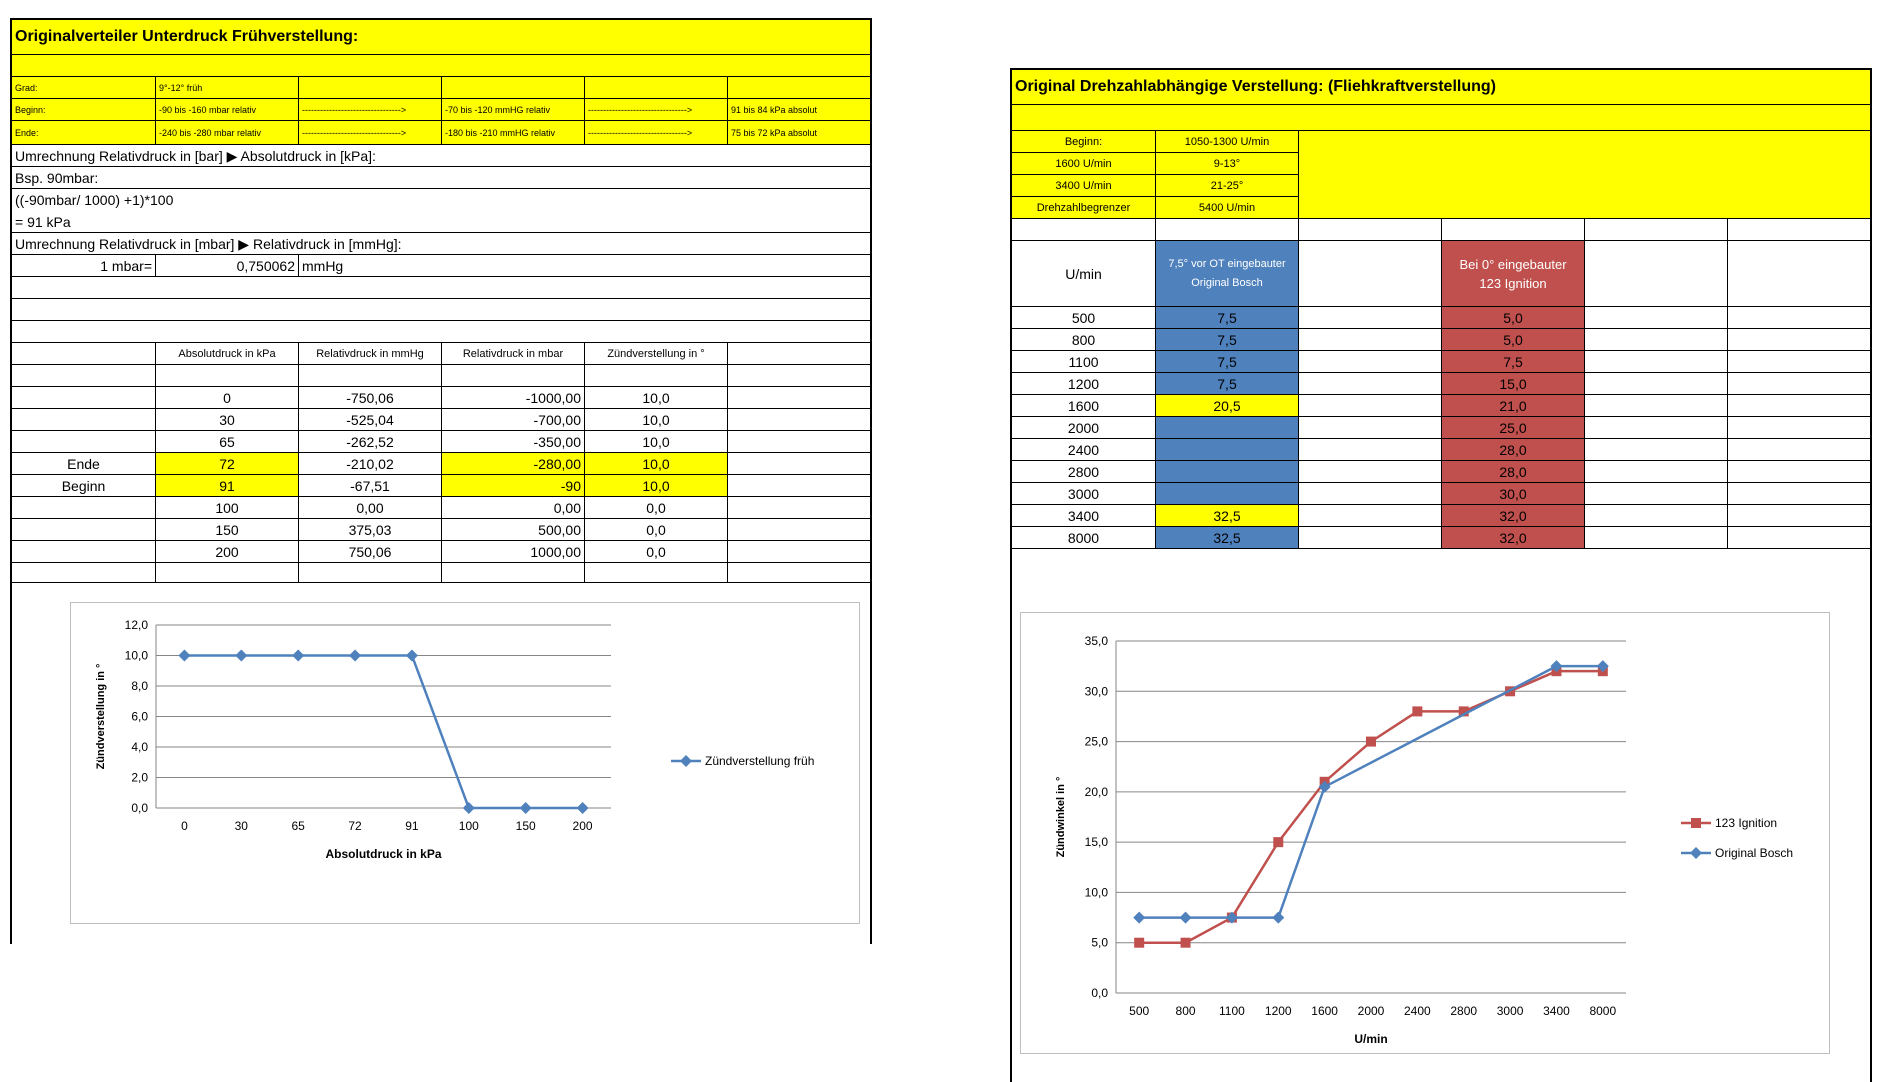  Describe the element at coordinates (512, 486) in the screenshot. I see `mbar-value: -90` at that location.